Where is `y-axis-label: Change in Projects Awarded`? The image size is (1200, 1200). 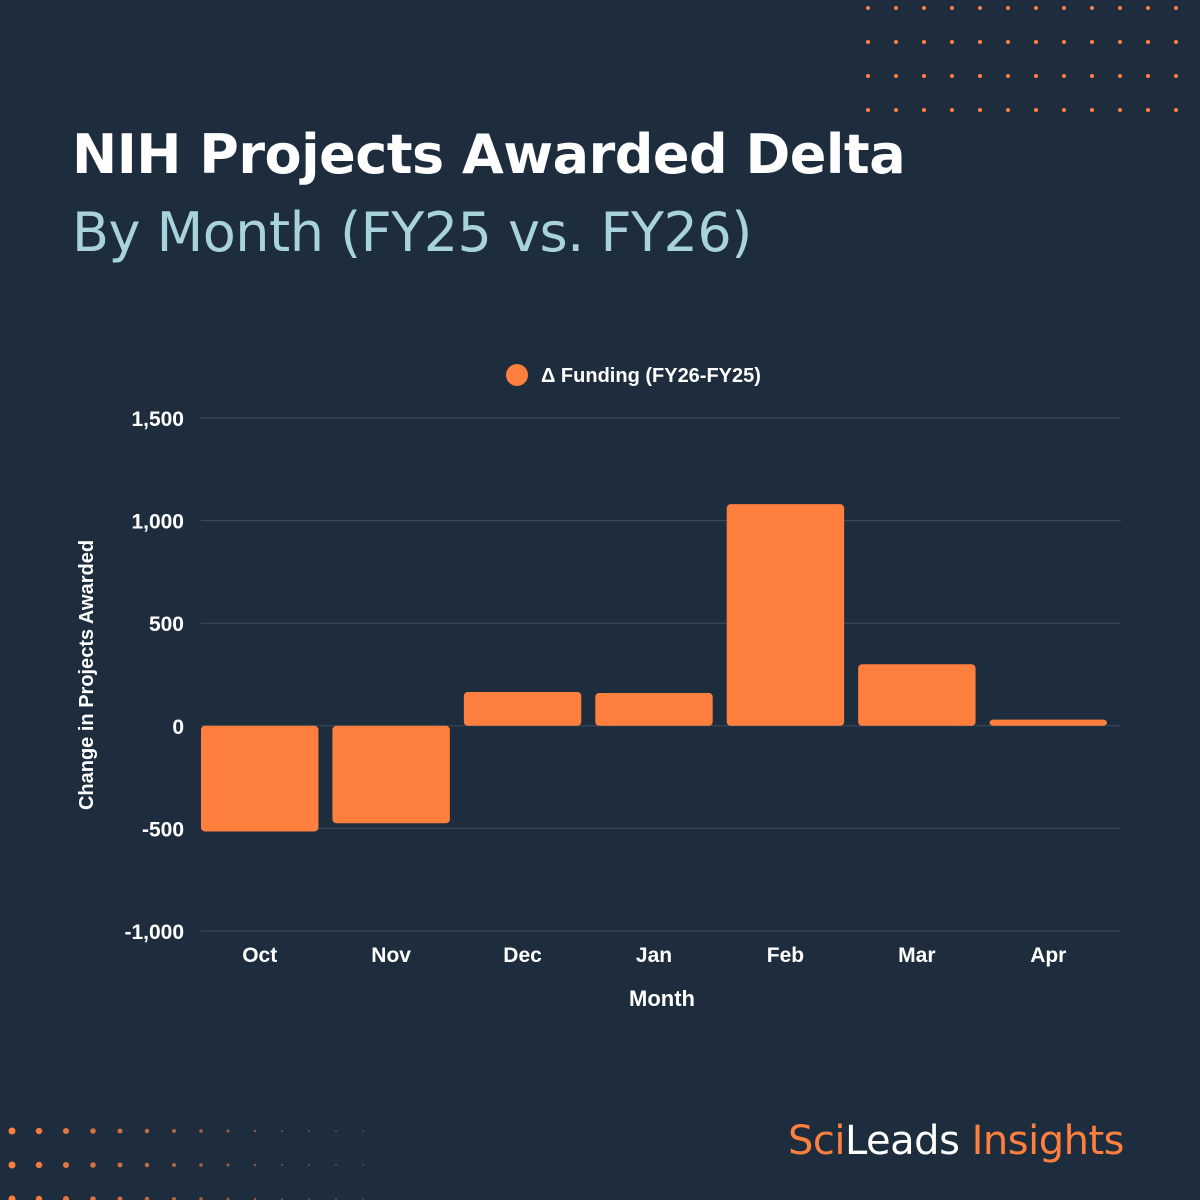 y-axis-label: Change in Projects Awarded is located at coordinates (87, 675).